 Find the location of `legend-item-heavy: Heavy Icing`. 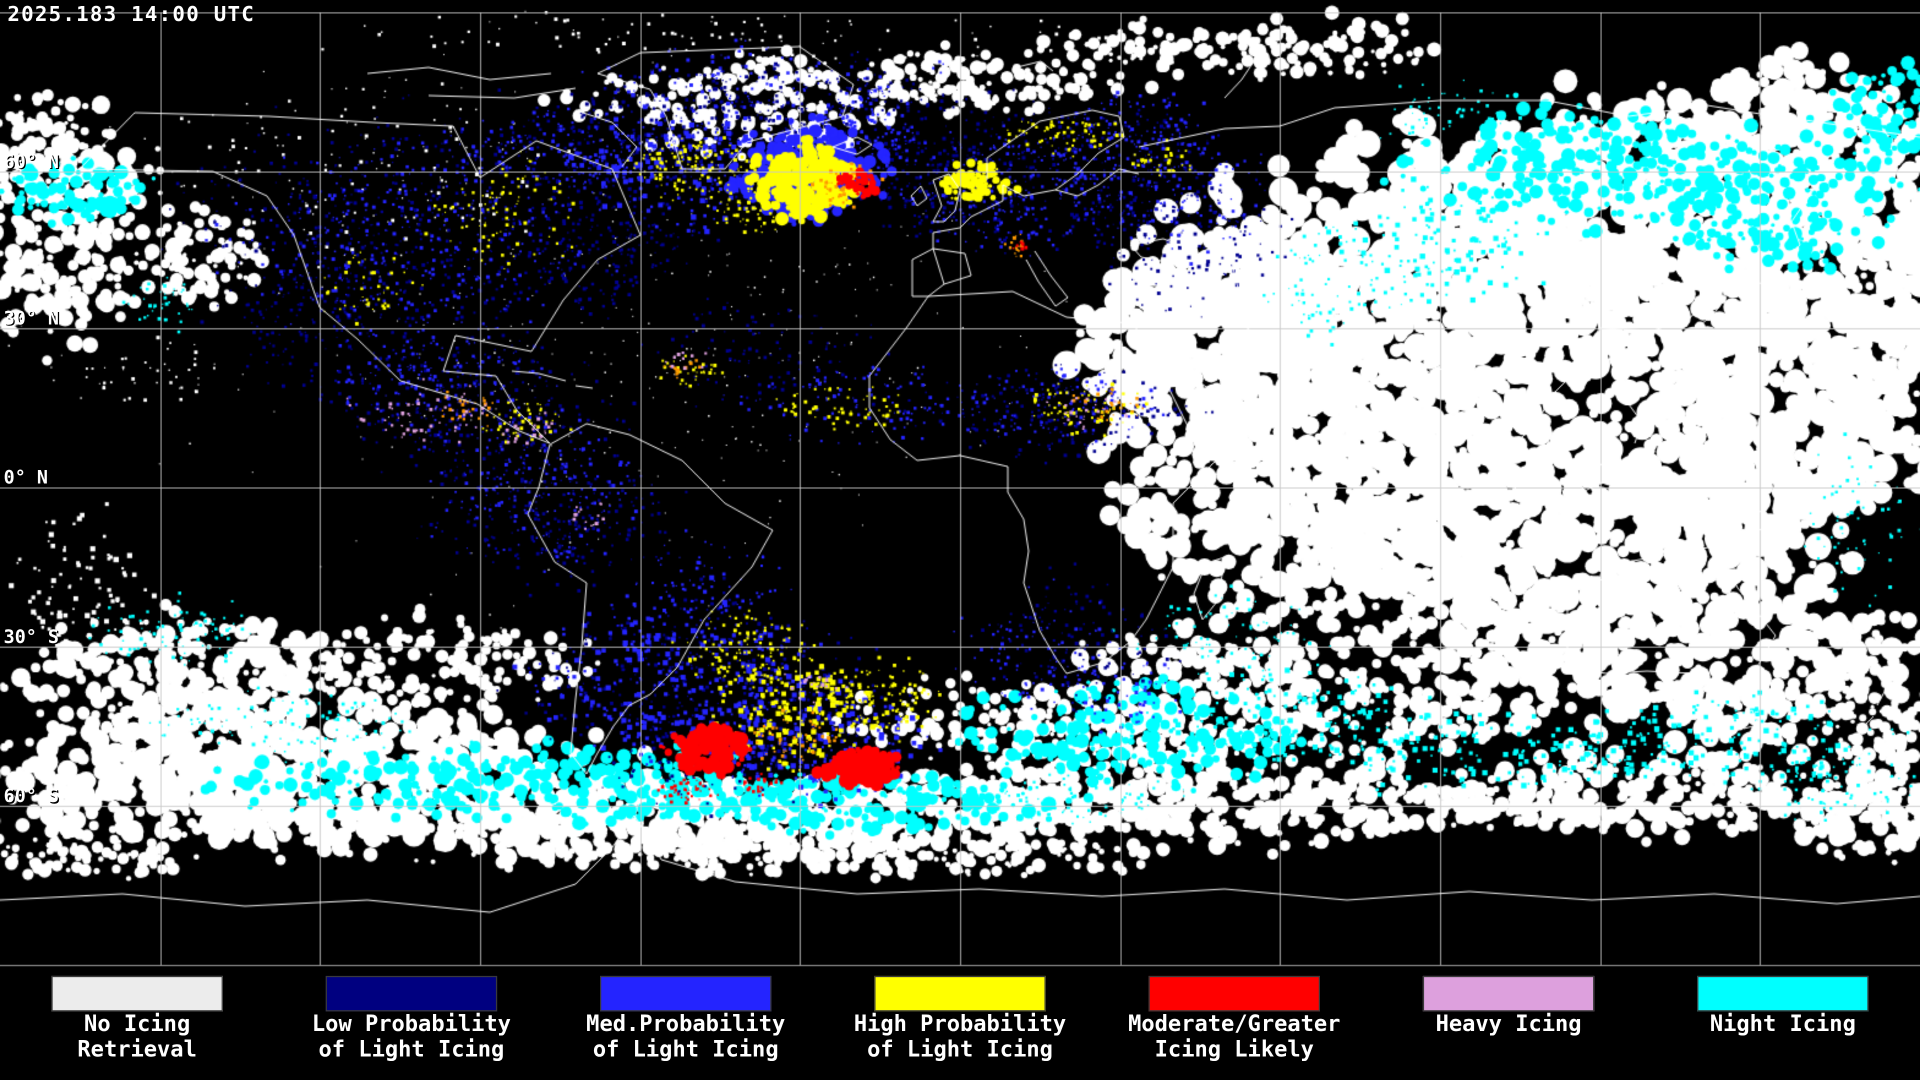

legend-item-heavy: Heavy Icing is located at coordinates (1508, 1023).